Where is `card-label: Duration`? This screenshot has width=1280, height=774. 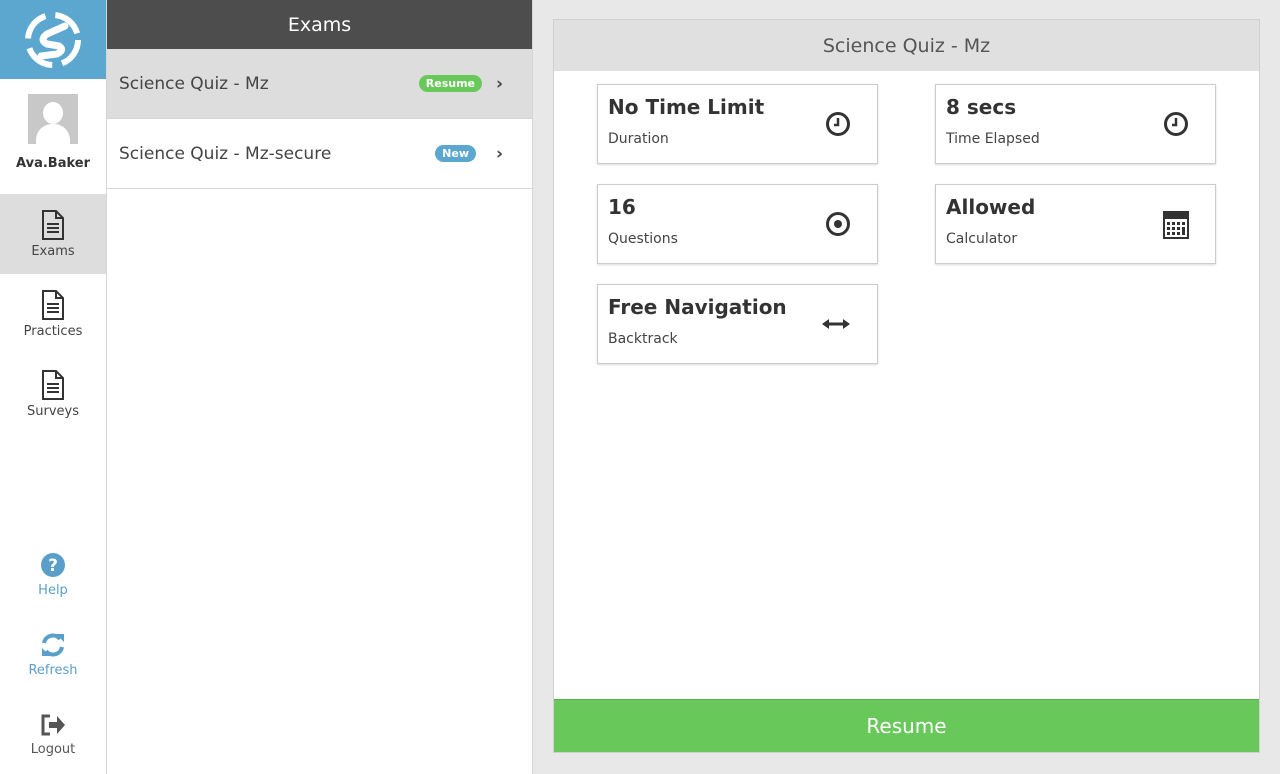 card-label: Duration is located at coordinates (638, 139).